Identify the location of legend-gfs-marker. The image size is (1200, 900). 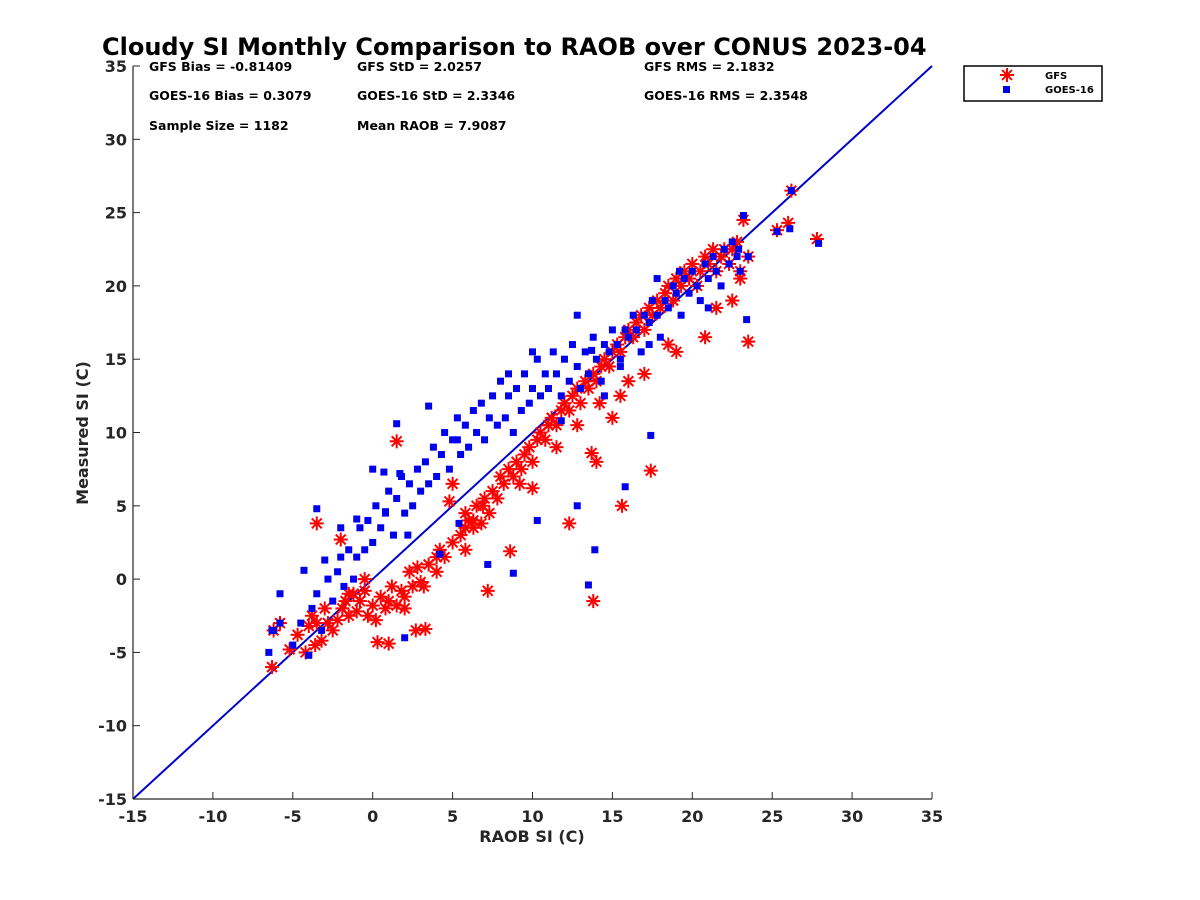
(1007, 75).